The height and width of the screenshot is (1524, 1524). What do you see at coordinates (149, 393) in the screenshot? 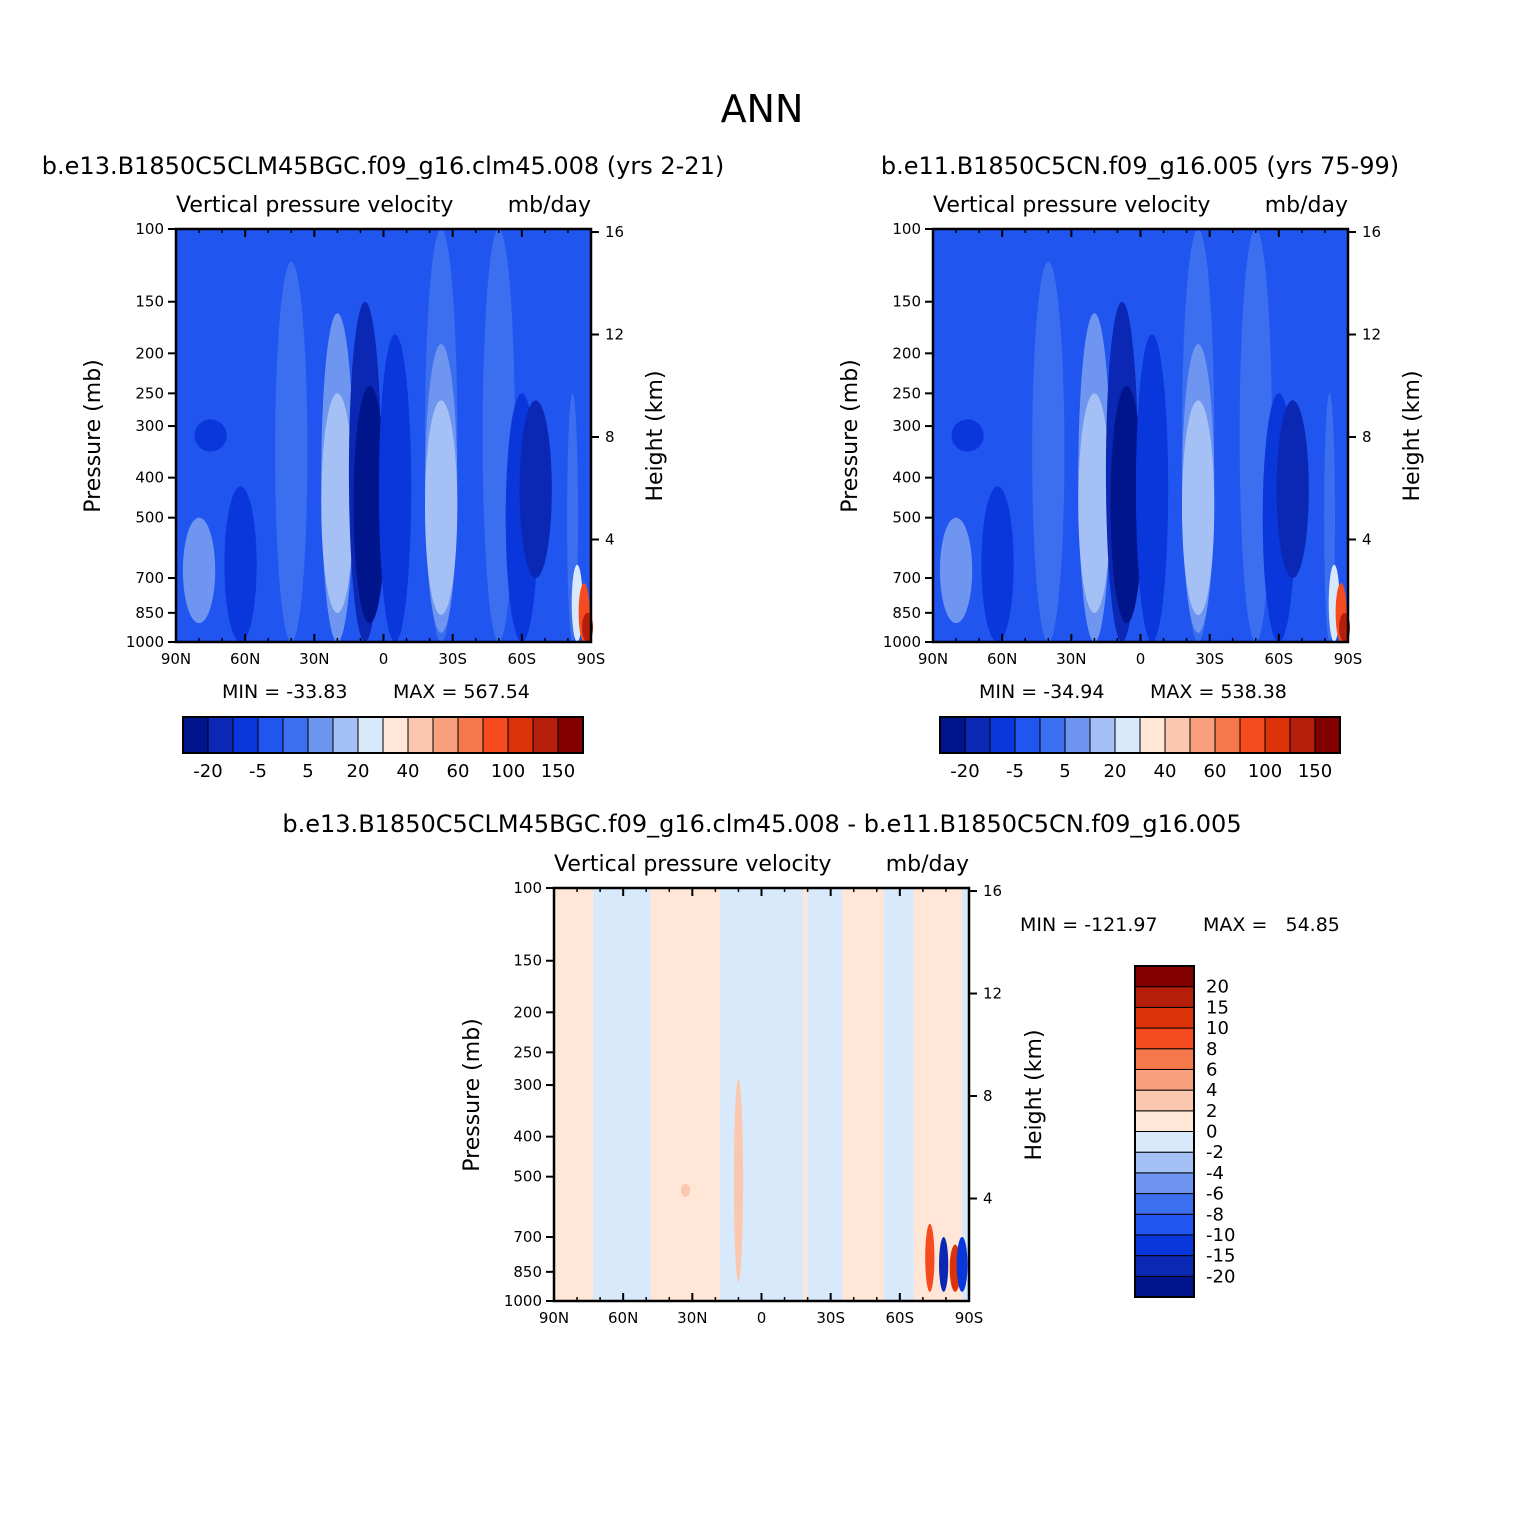
I see `y-tick-label: 250` at bounding box center [149, 393].